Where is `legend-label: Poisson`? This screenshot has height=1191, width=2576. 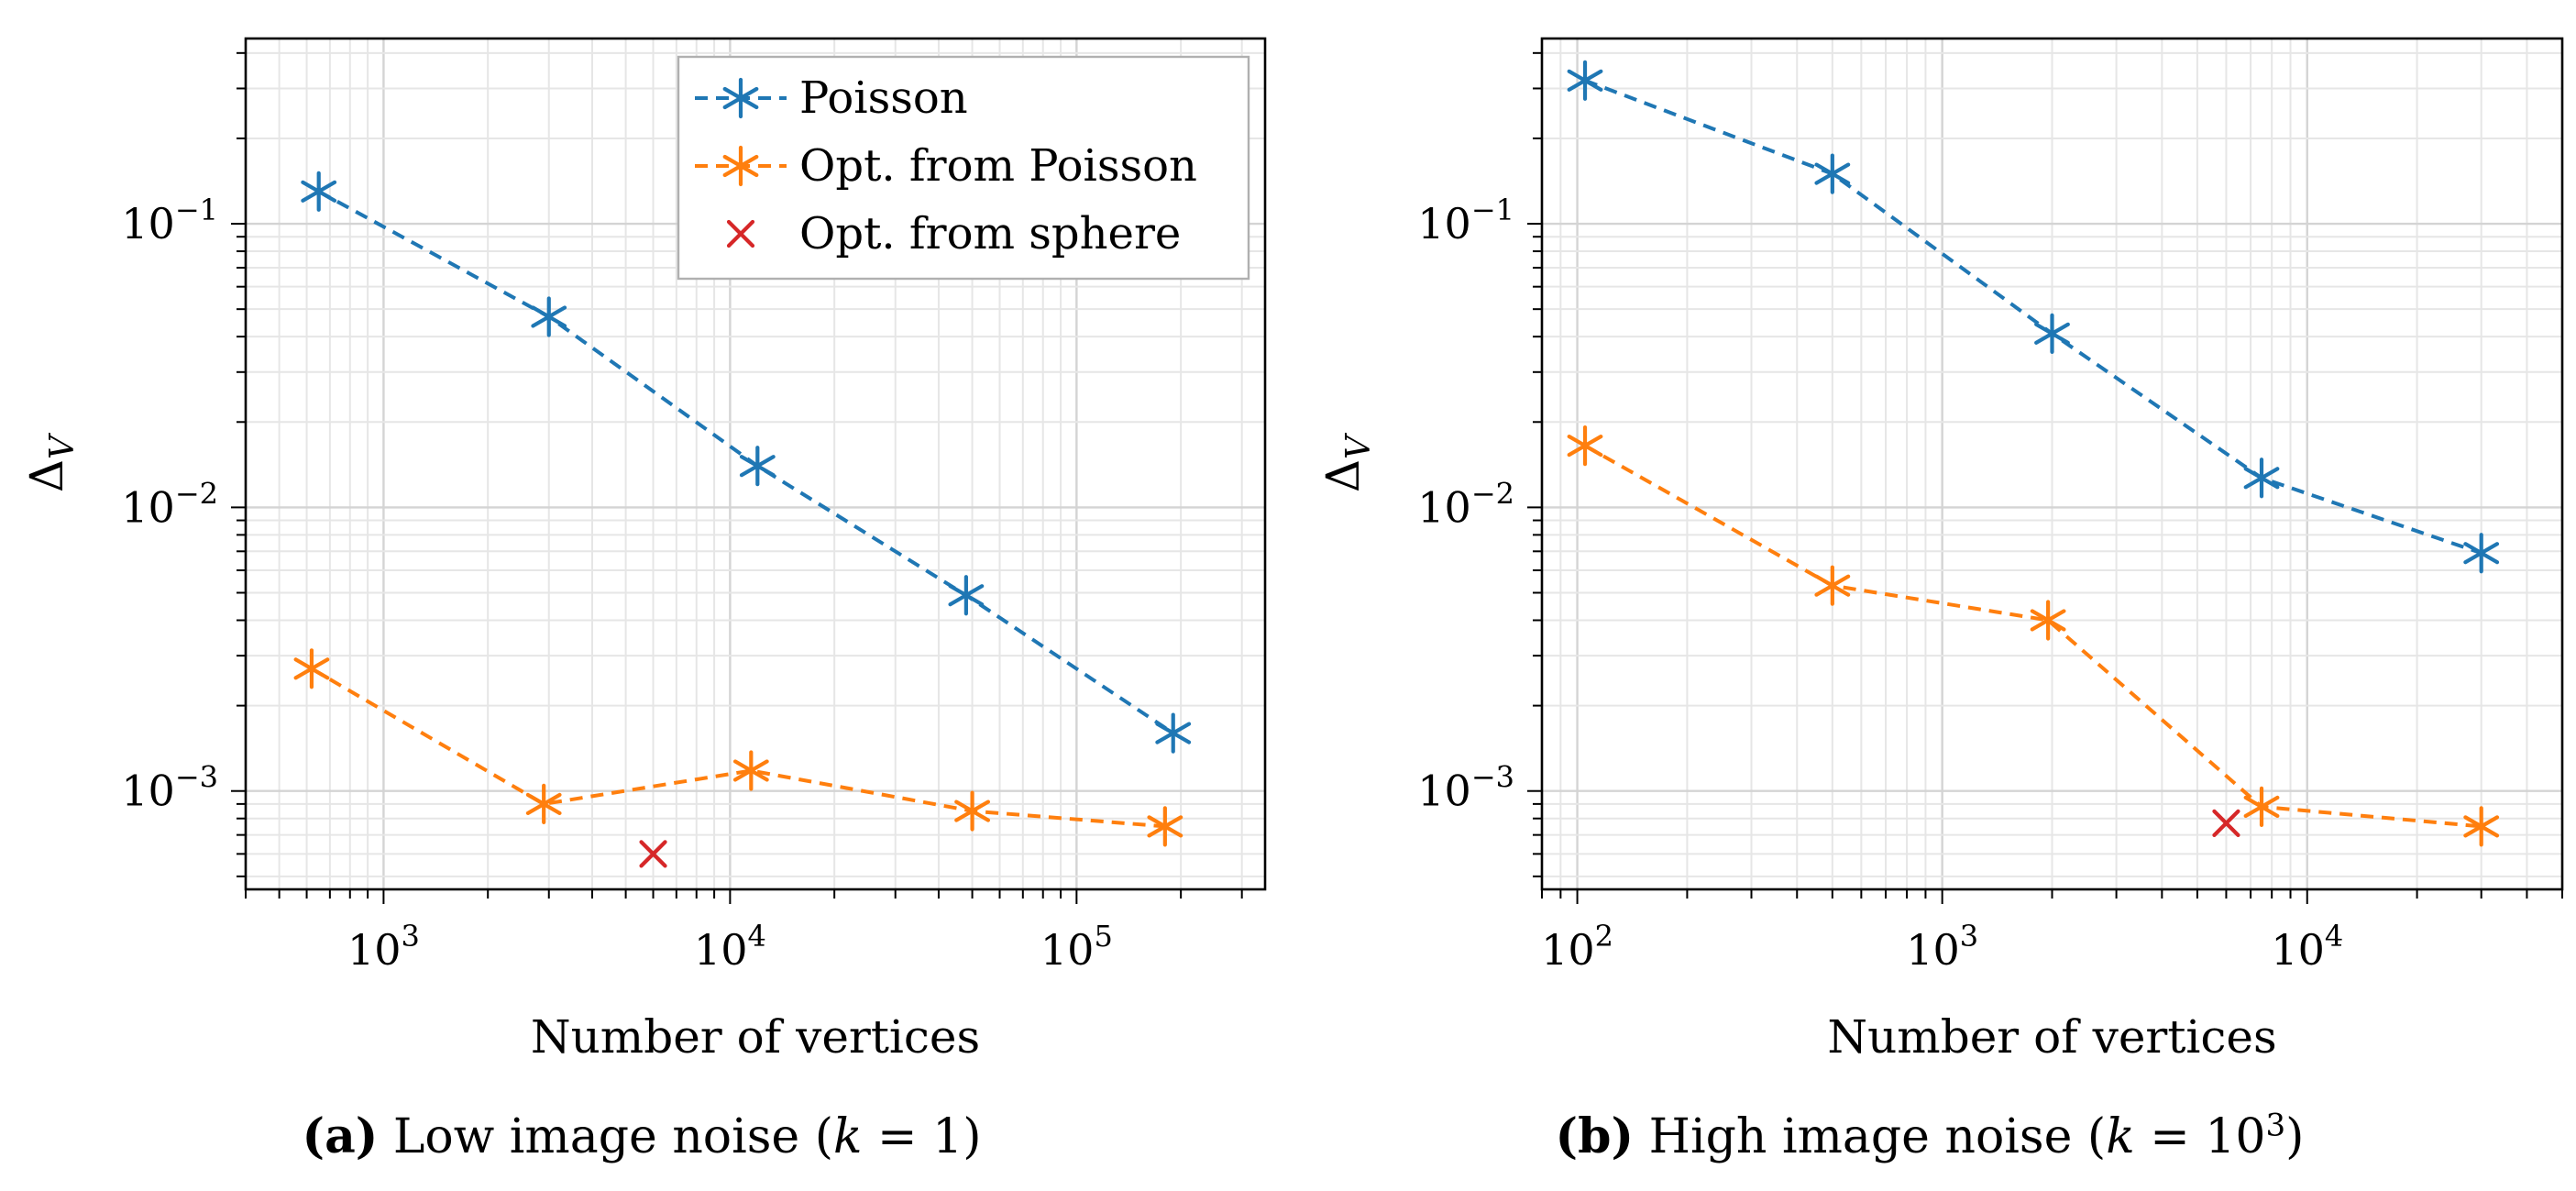 legend-label: Poisson is located at coordinates (884, 98).